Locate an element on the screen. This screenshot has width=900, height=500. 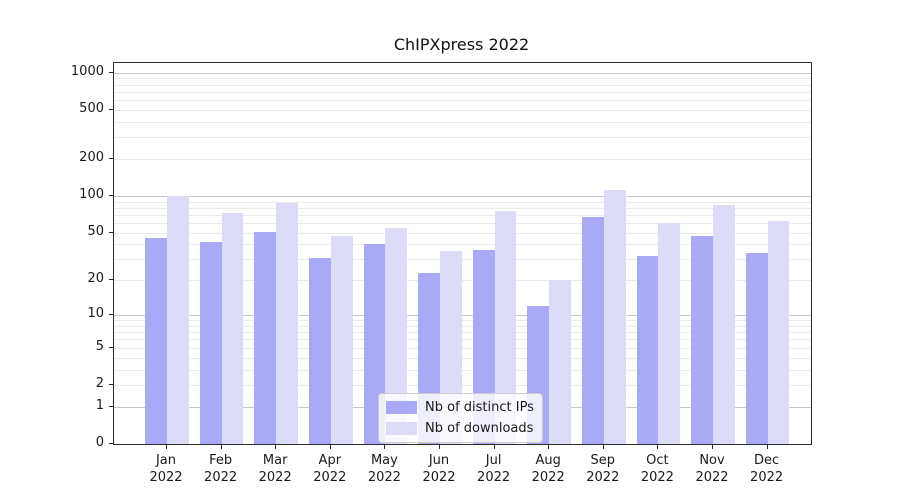
chart-title: ChIPXpress 2022 is located at coordinates (461, 44).